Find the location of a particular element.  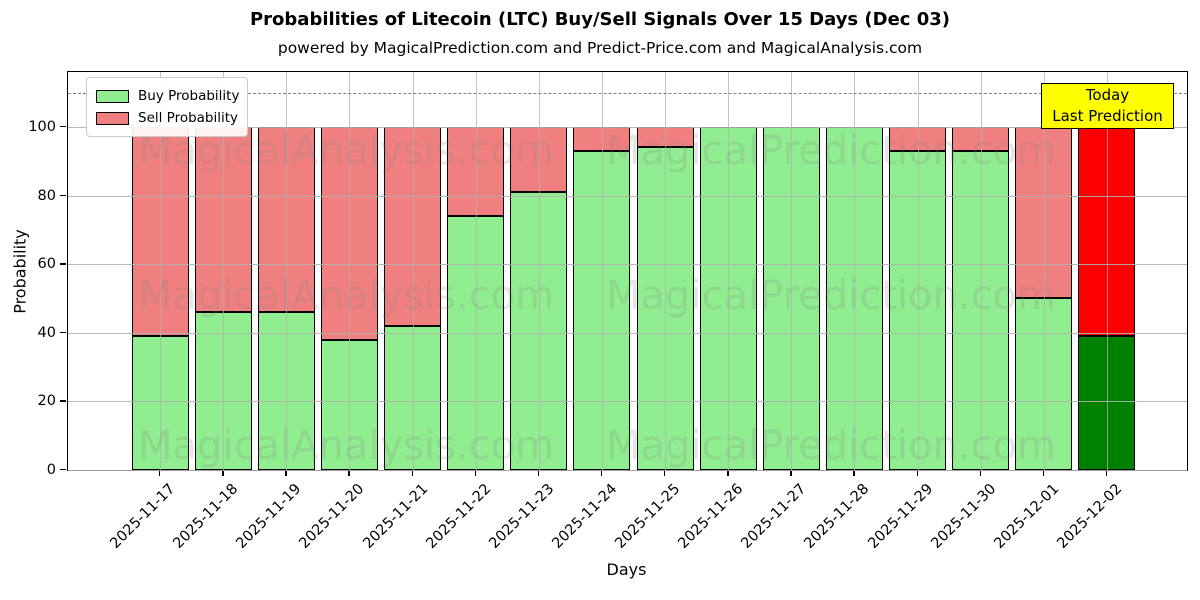

x-axis-label: Days is located at coordinates (626, 569).